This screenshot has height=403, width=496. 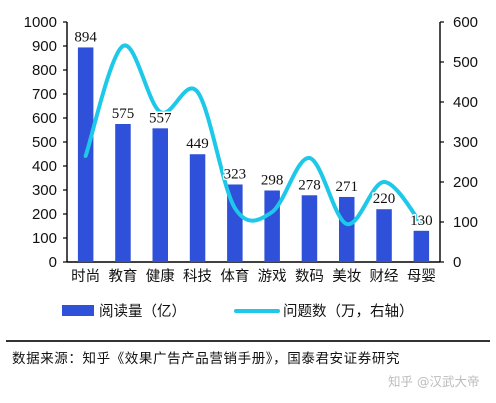 What do you see at coordinates (465, 182) in the screenshot?
I see `right-axis-tick-label: 200` at bounding box center [465, 182].